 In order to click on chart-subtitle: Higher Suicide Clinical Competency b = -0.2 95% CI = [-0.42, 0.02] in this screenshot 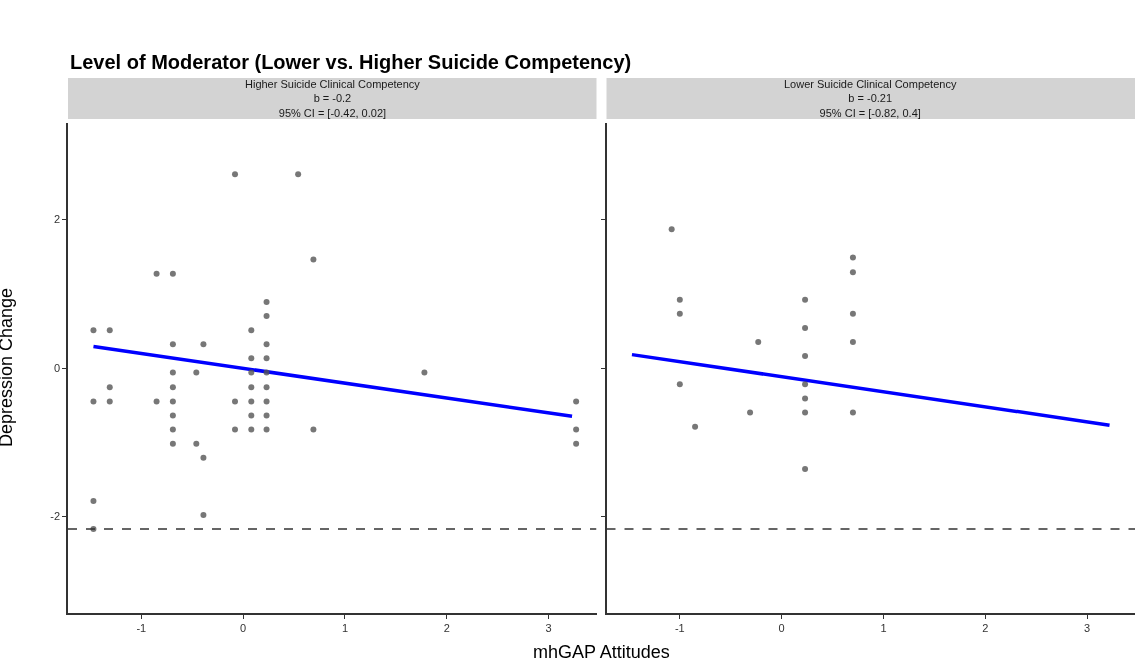, I will do `click(333, 98)`.